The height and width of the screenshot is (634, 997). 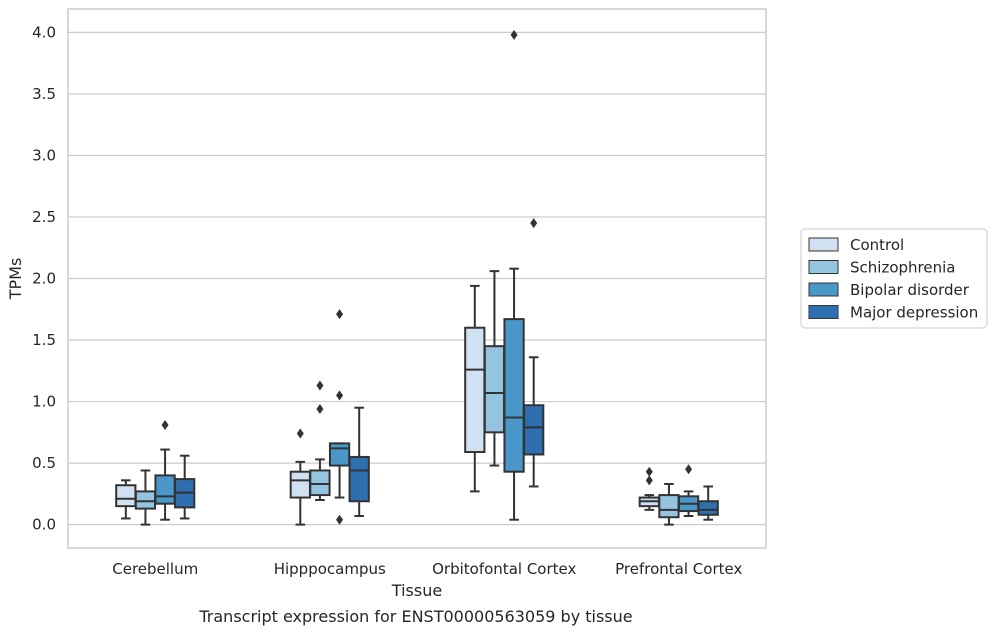 I want to click on legend-item: Schizophrenia, so click(x=881, y=268).